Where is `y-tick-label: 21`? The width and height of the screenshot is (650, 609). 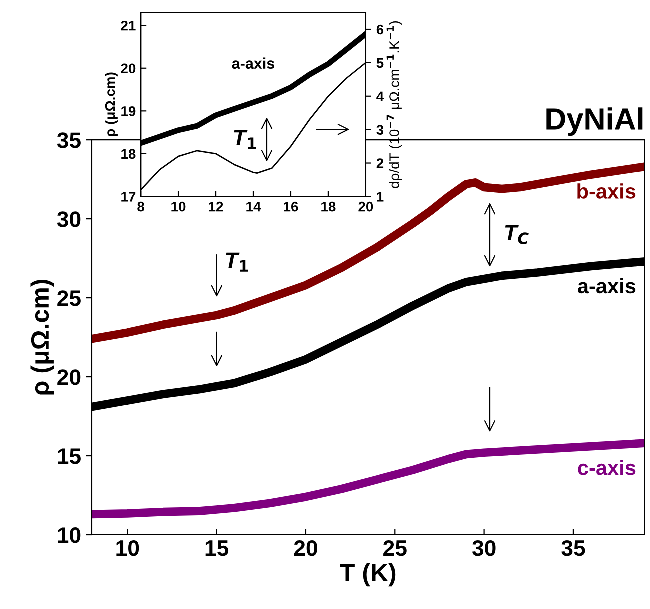
y-tick-label: 21 is located at coordinates (128, 25).